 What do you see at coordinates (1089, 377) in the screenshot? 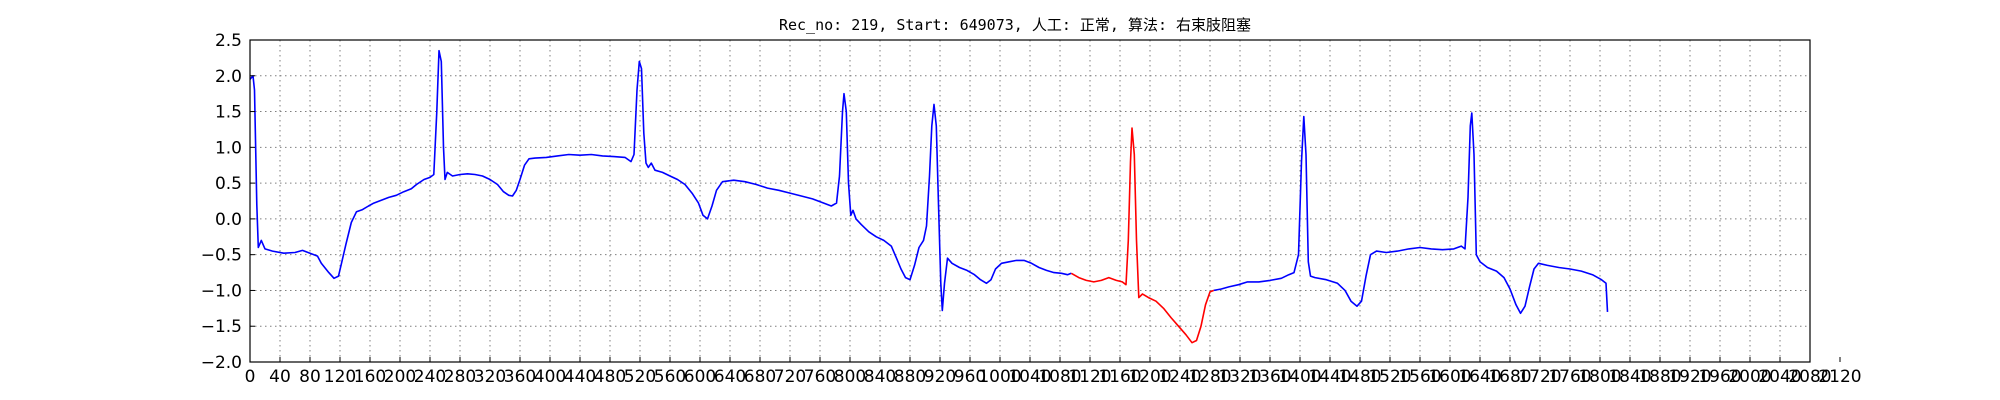
I see `x-tick-label: 1120` at bounding box center [1089, 377].